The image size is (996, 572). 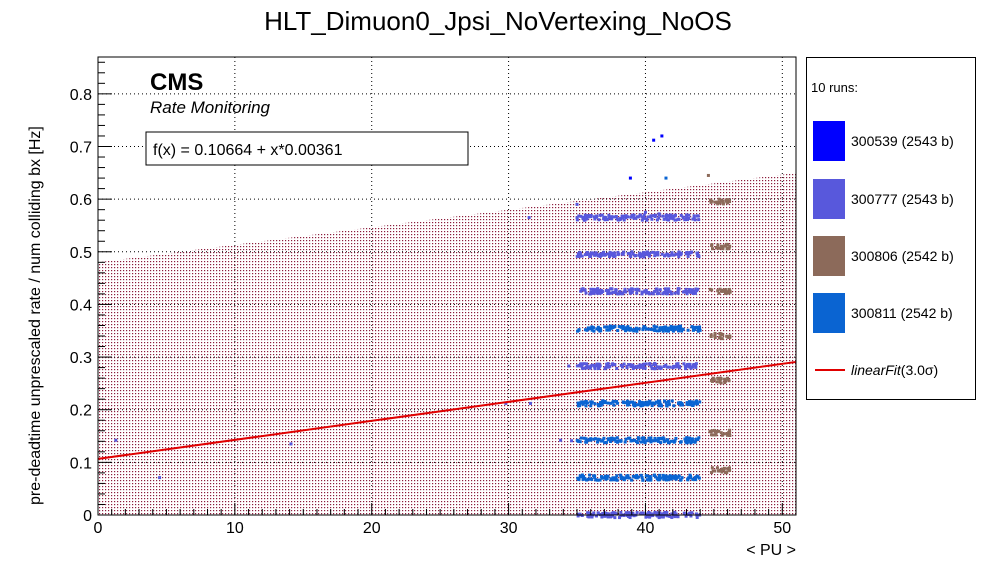 I want to click on y-tick-label: 0.8, so click(x=81, y=95).